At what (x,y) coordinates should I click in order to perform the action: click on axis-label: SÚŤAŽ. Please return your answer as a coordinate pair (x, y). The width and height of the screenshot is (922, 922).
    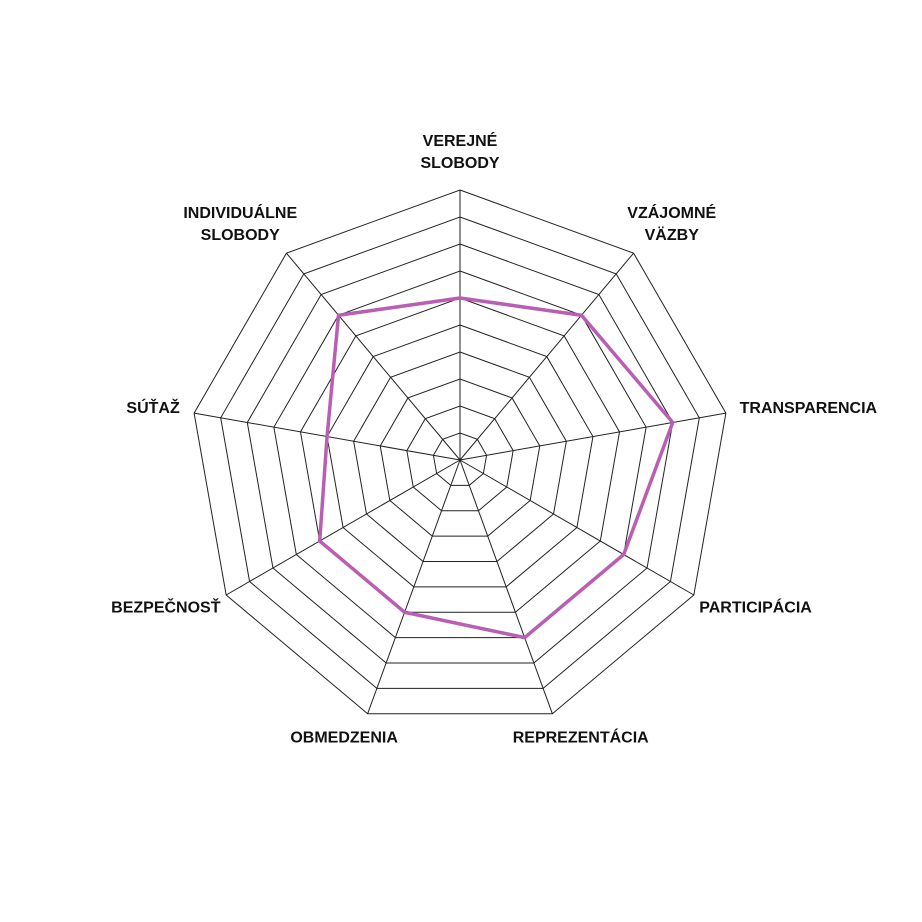
    Looking at the image, I should click on (153, 408).